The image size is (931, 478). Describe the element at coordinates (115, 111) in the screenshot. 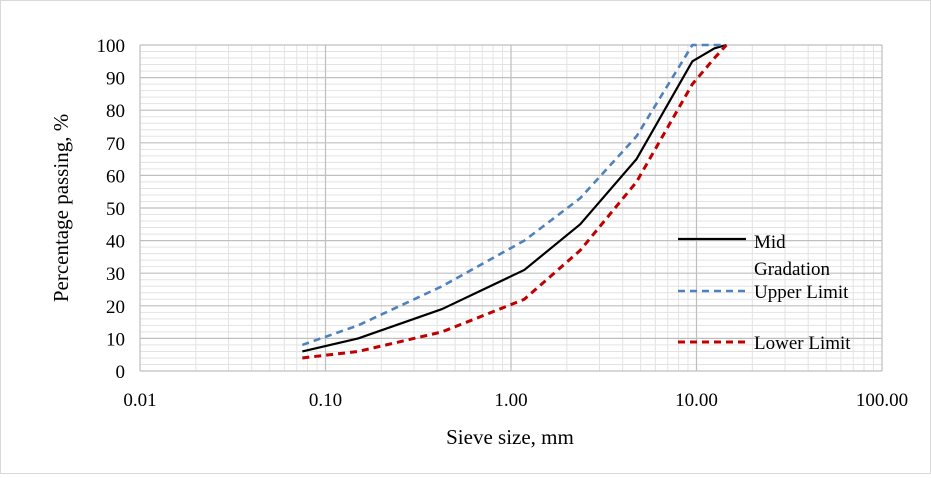

I see `y-tick-label: 80` at that location.